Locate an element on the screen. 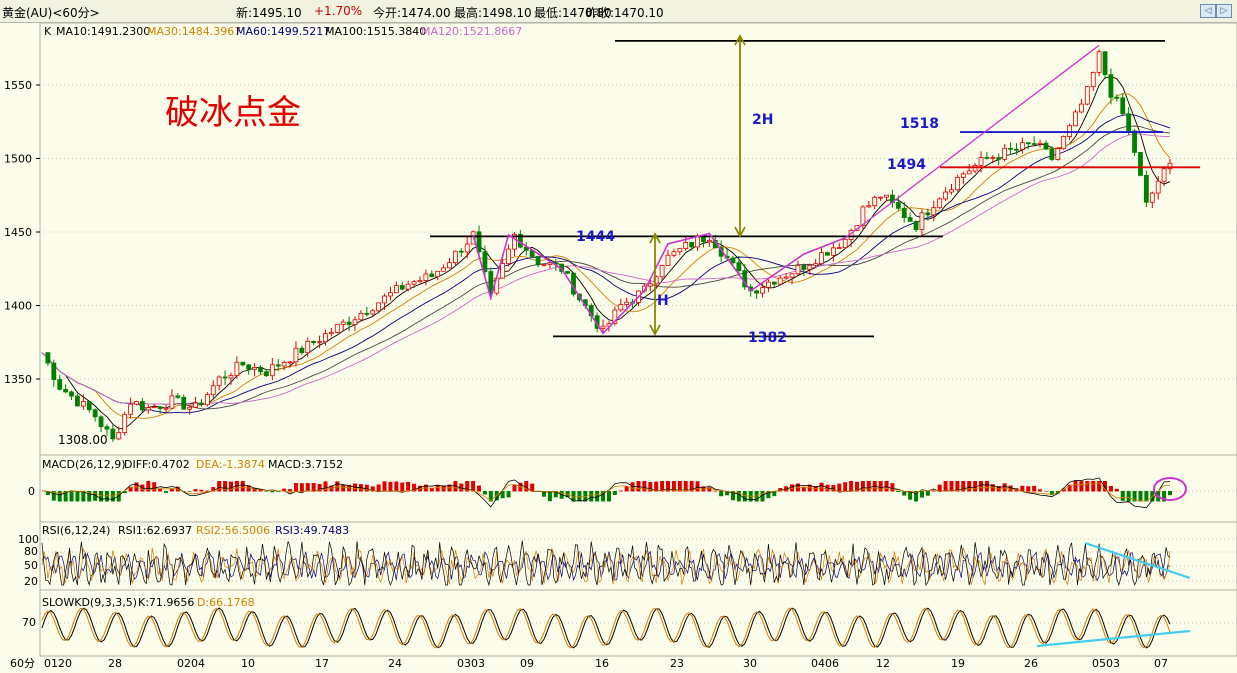 This screenshot has width=1237, height=673. legend-k: K is located at coordinates (48, 31).